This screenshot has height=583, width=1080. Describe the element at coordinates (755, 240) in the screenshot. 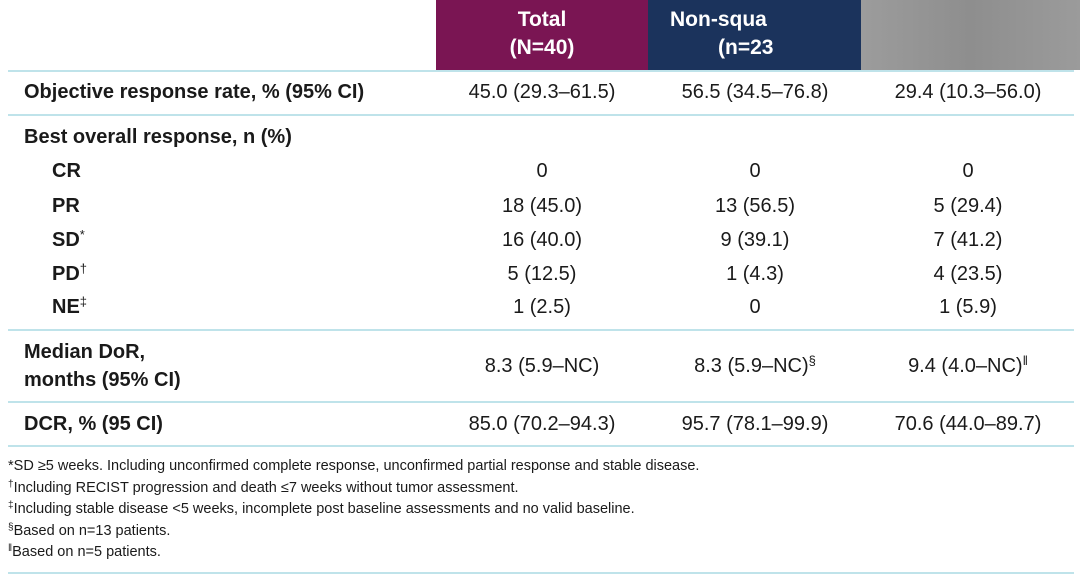

I see `cell-non-squamous: 9 (39.1)` at that location.